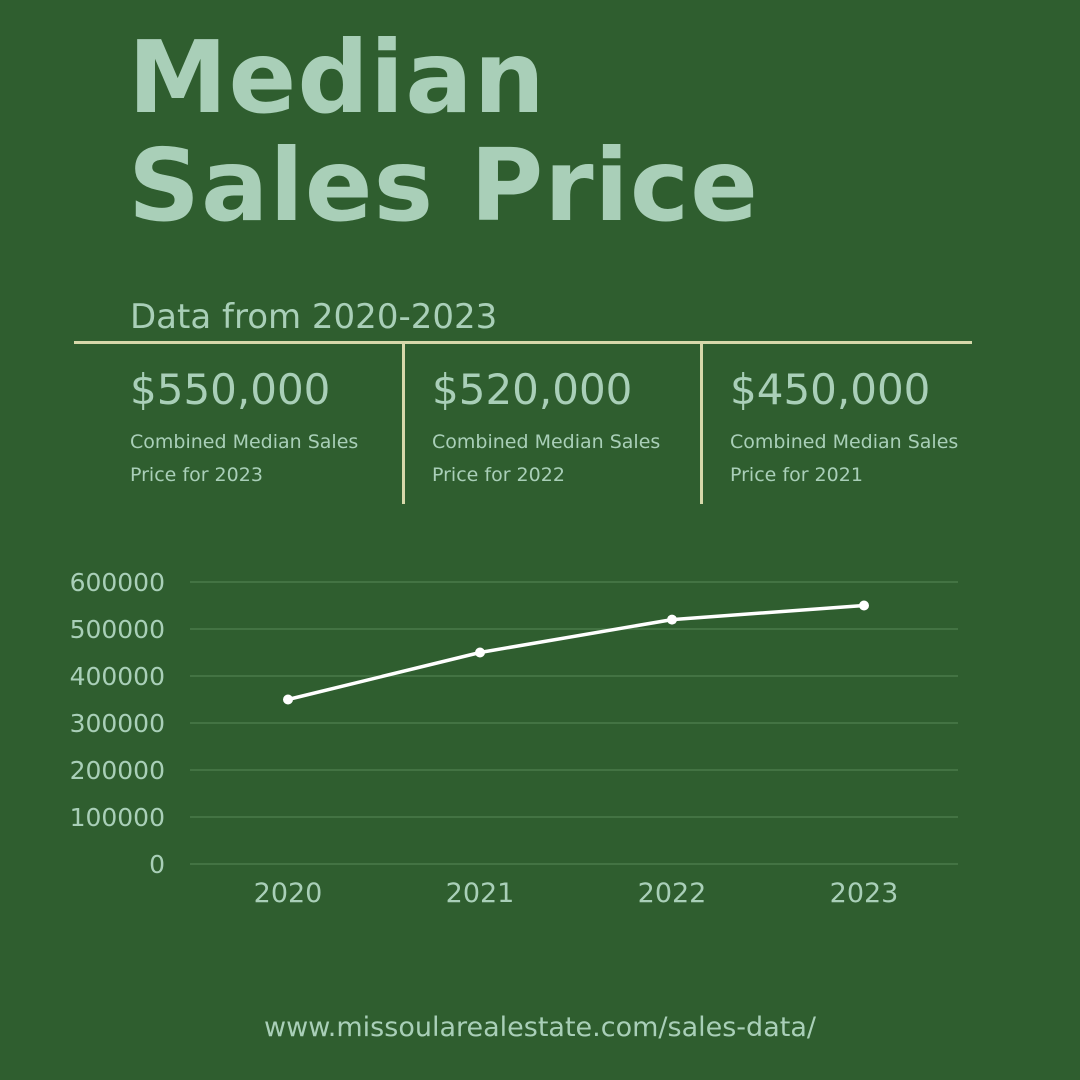  What do you see at coordinates (830, 389) in the screenshot?
I see `stat-value: $450,000` at bounding box center [830, 389].